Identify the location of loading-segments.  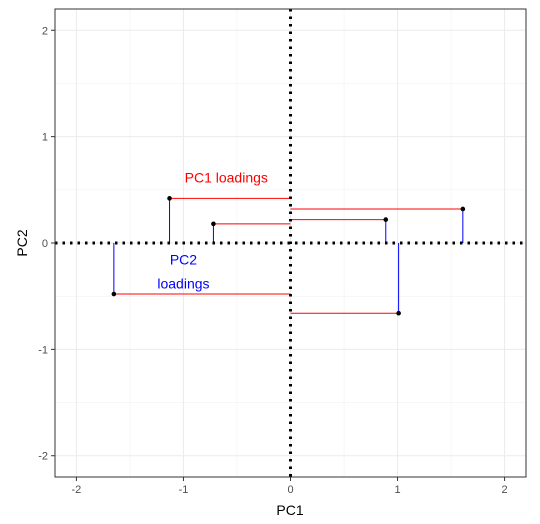
(288, 255).